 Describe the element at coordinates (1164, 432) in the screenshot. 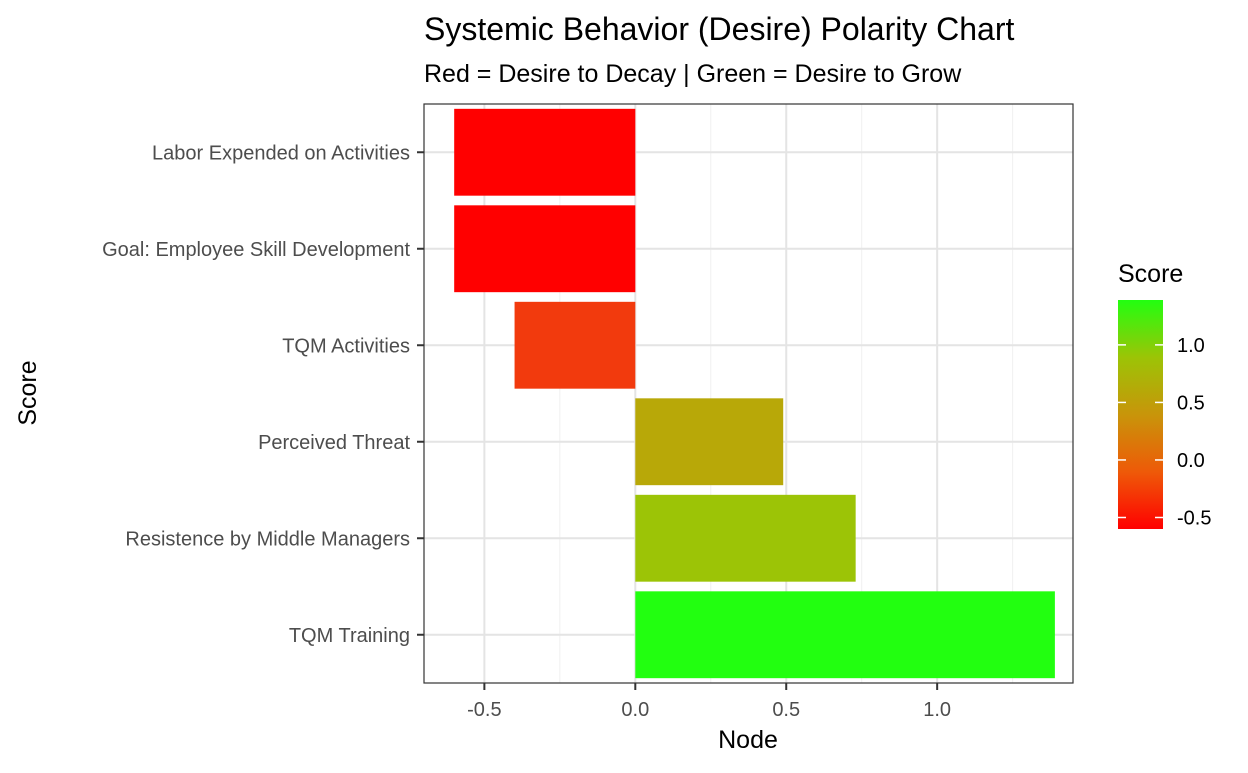

I see `legend-ticks: 1.0 0.5 0.0 -0.5` at that location.